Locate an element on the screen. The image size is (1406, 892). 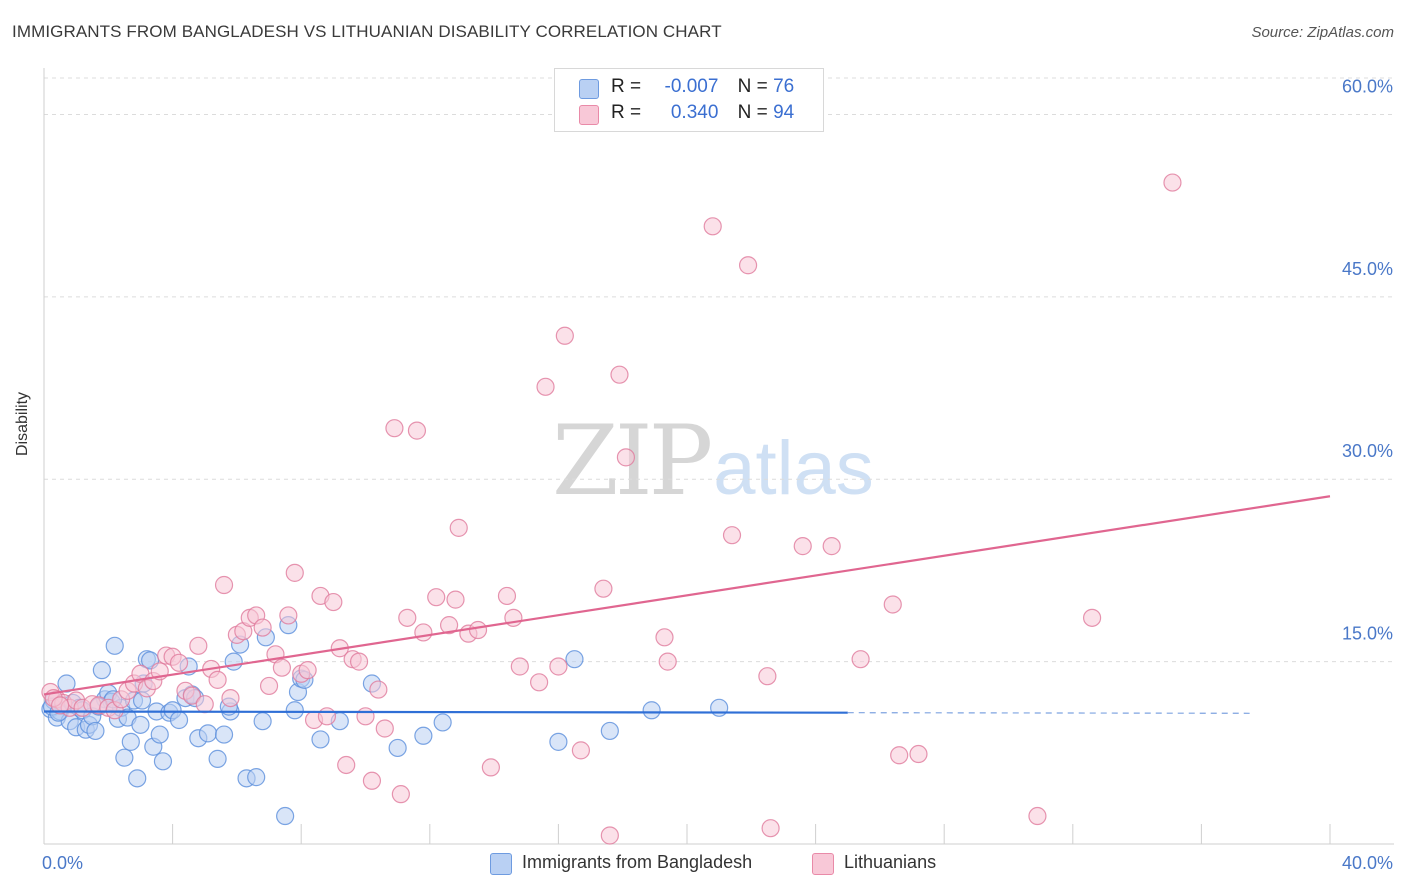
n-value: 94 is located at coordinates (784, 112).